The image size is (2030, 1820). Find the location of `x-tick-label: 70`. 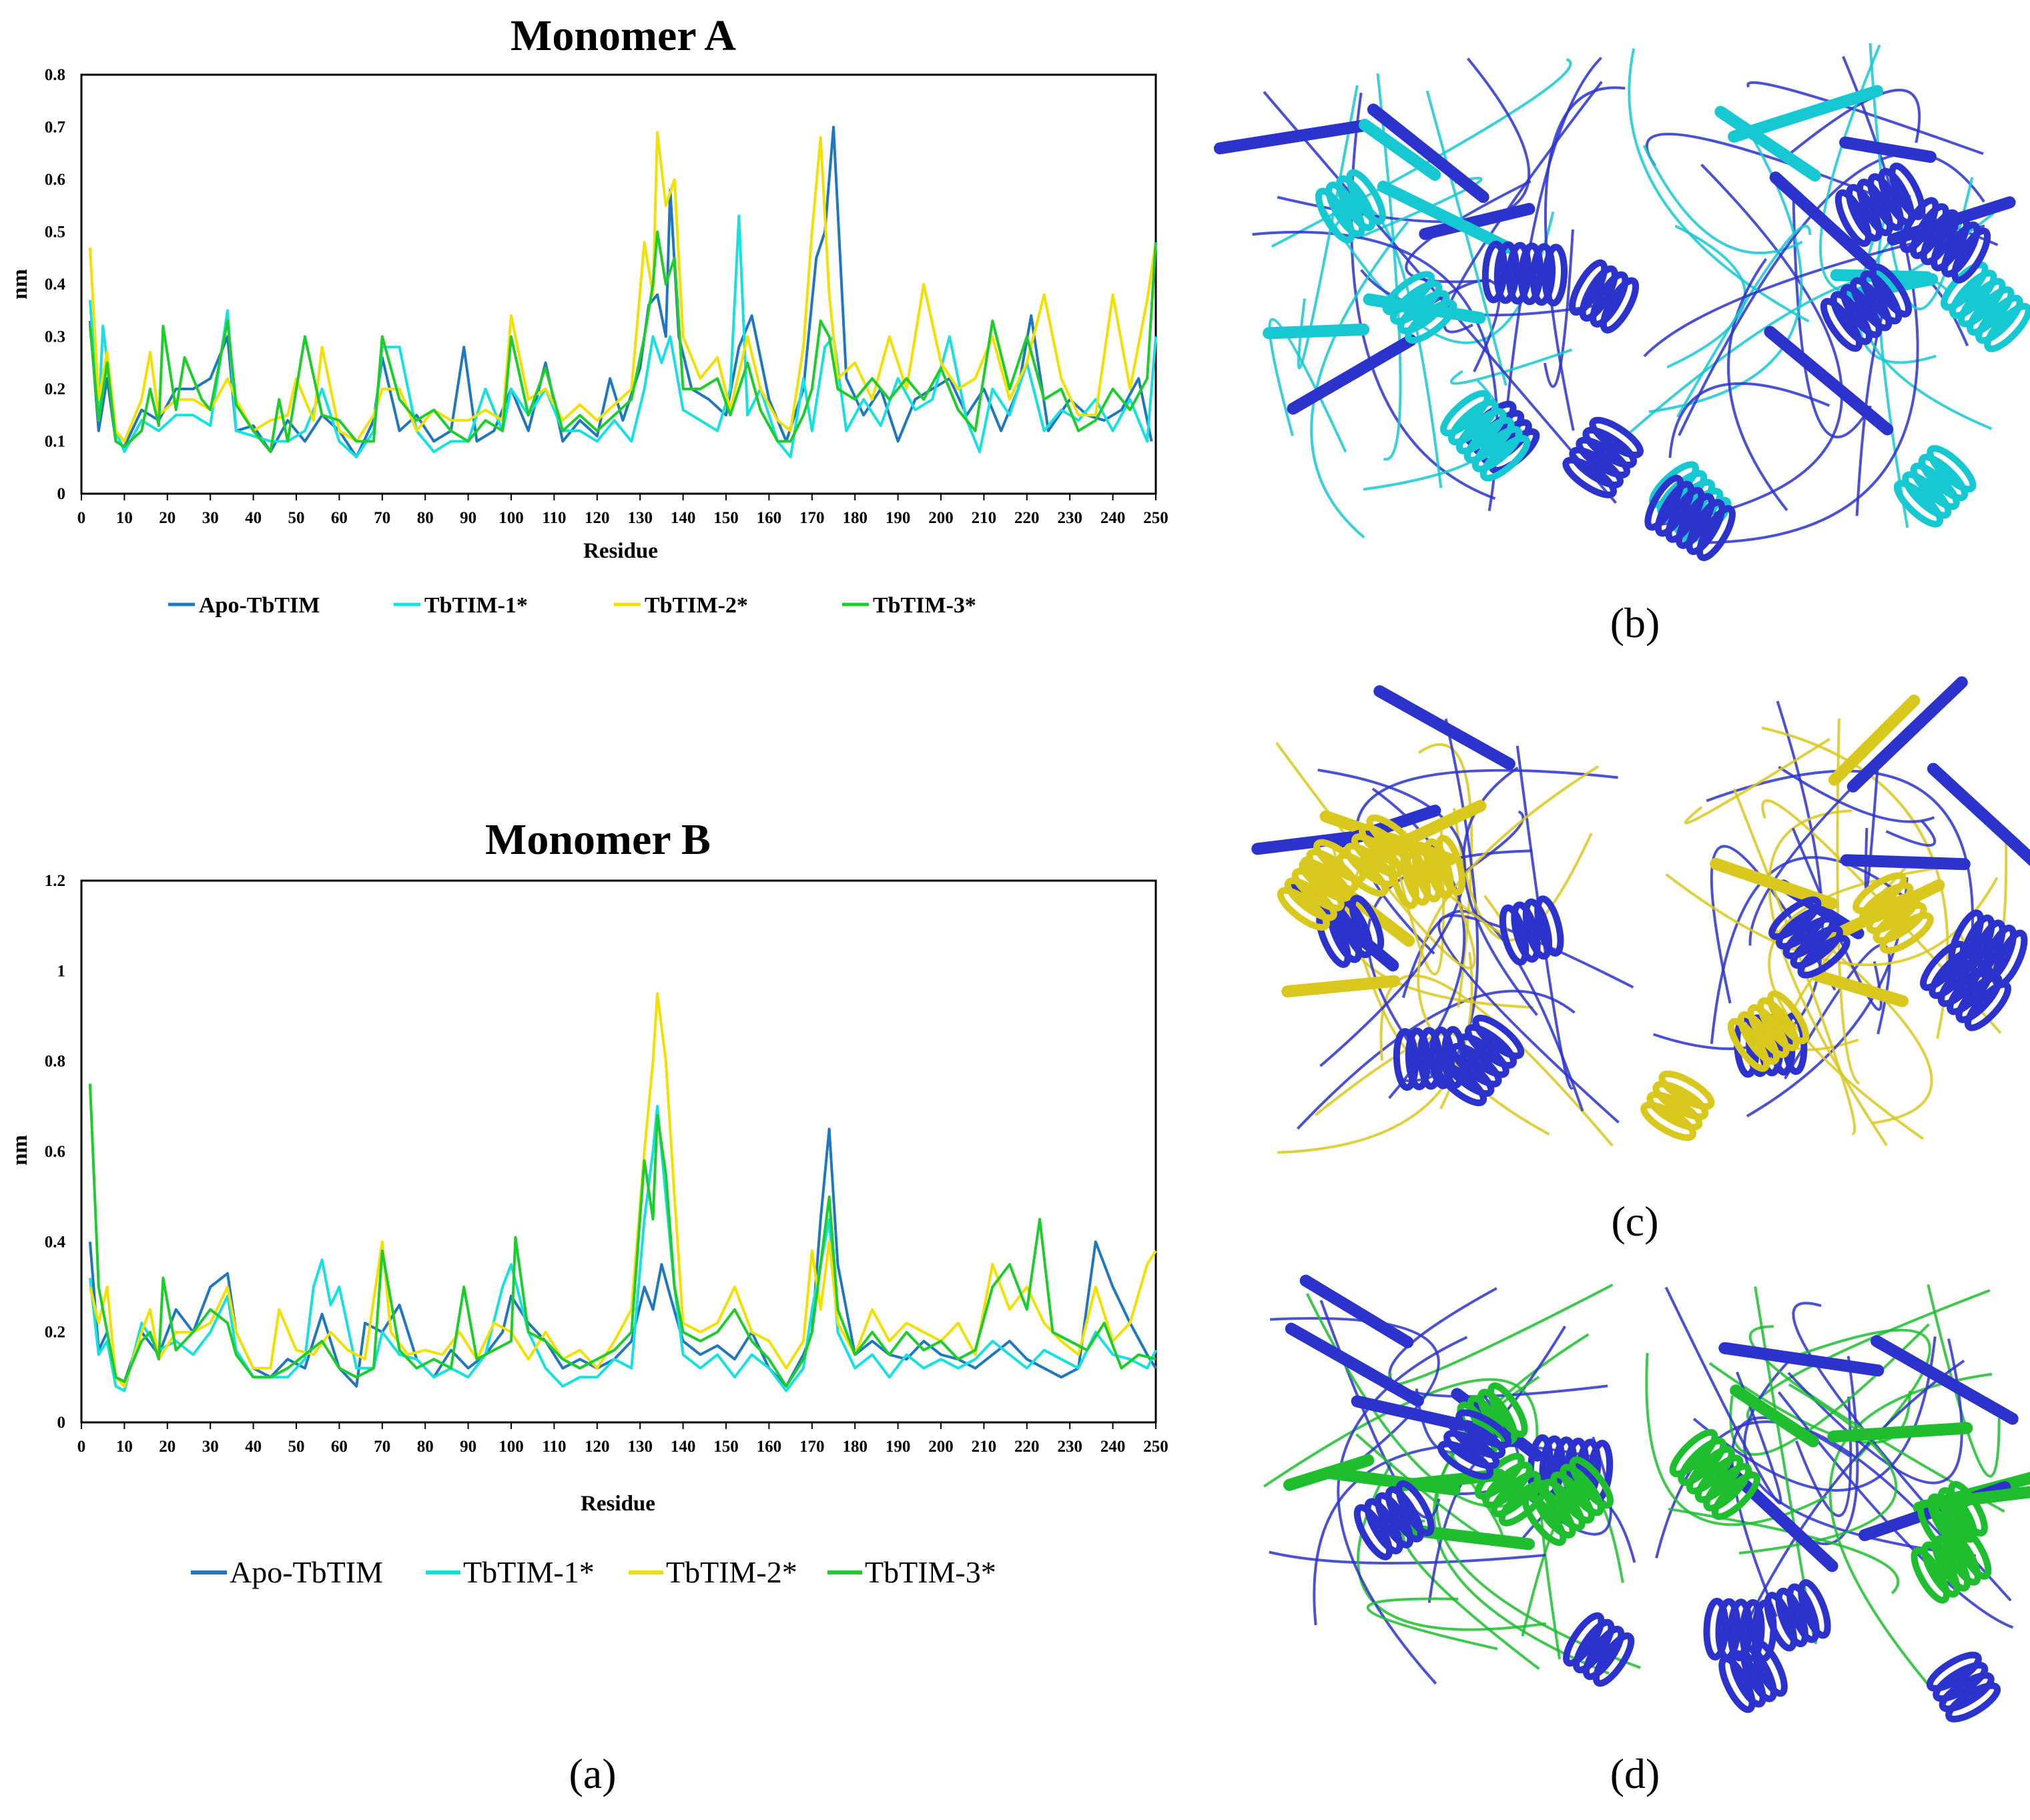

x-tick-label: 70 is located at coordinates (382, 1447).